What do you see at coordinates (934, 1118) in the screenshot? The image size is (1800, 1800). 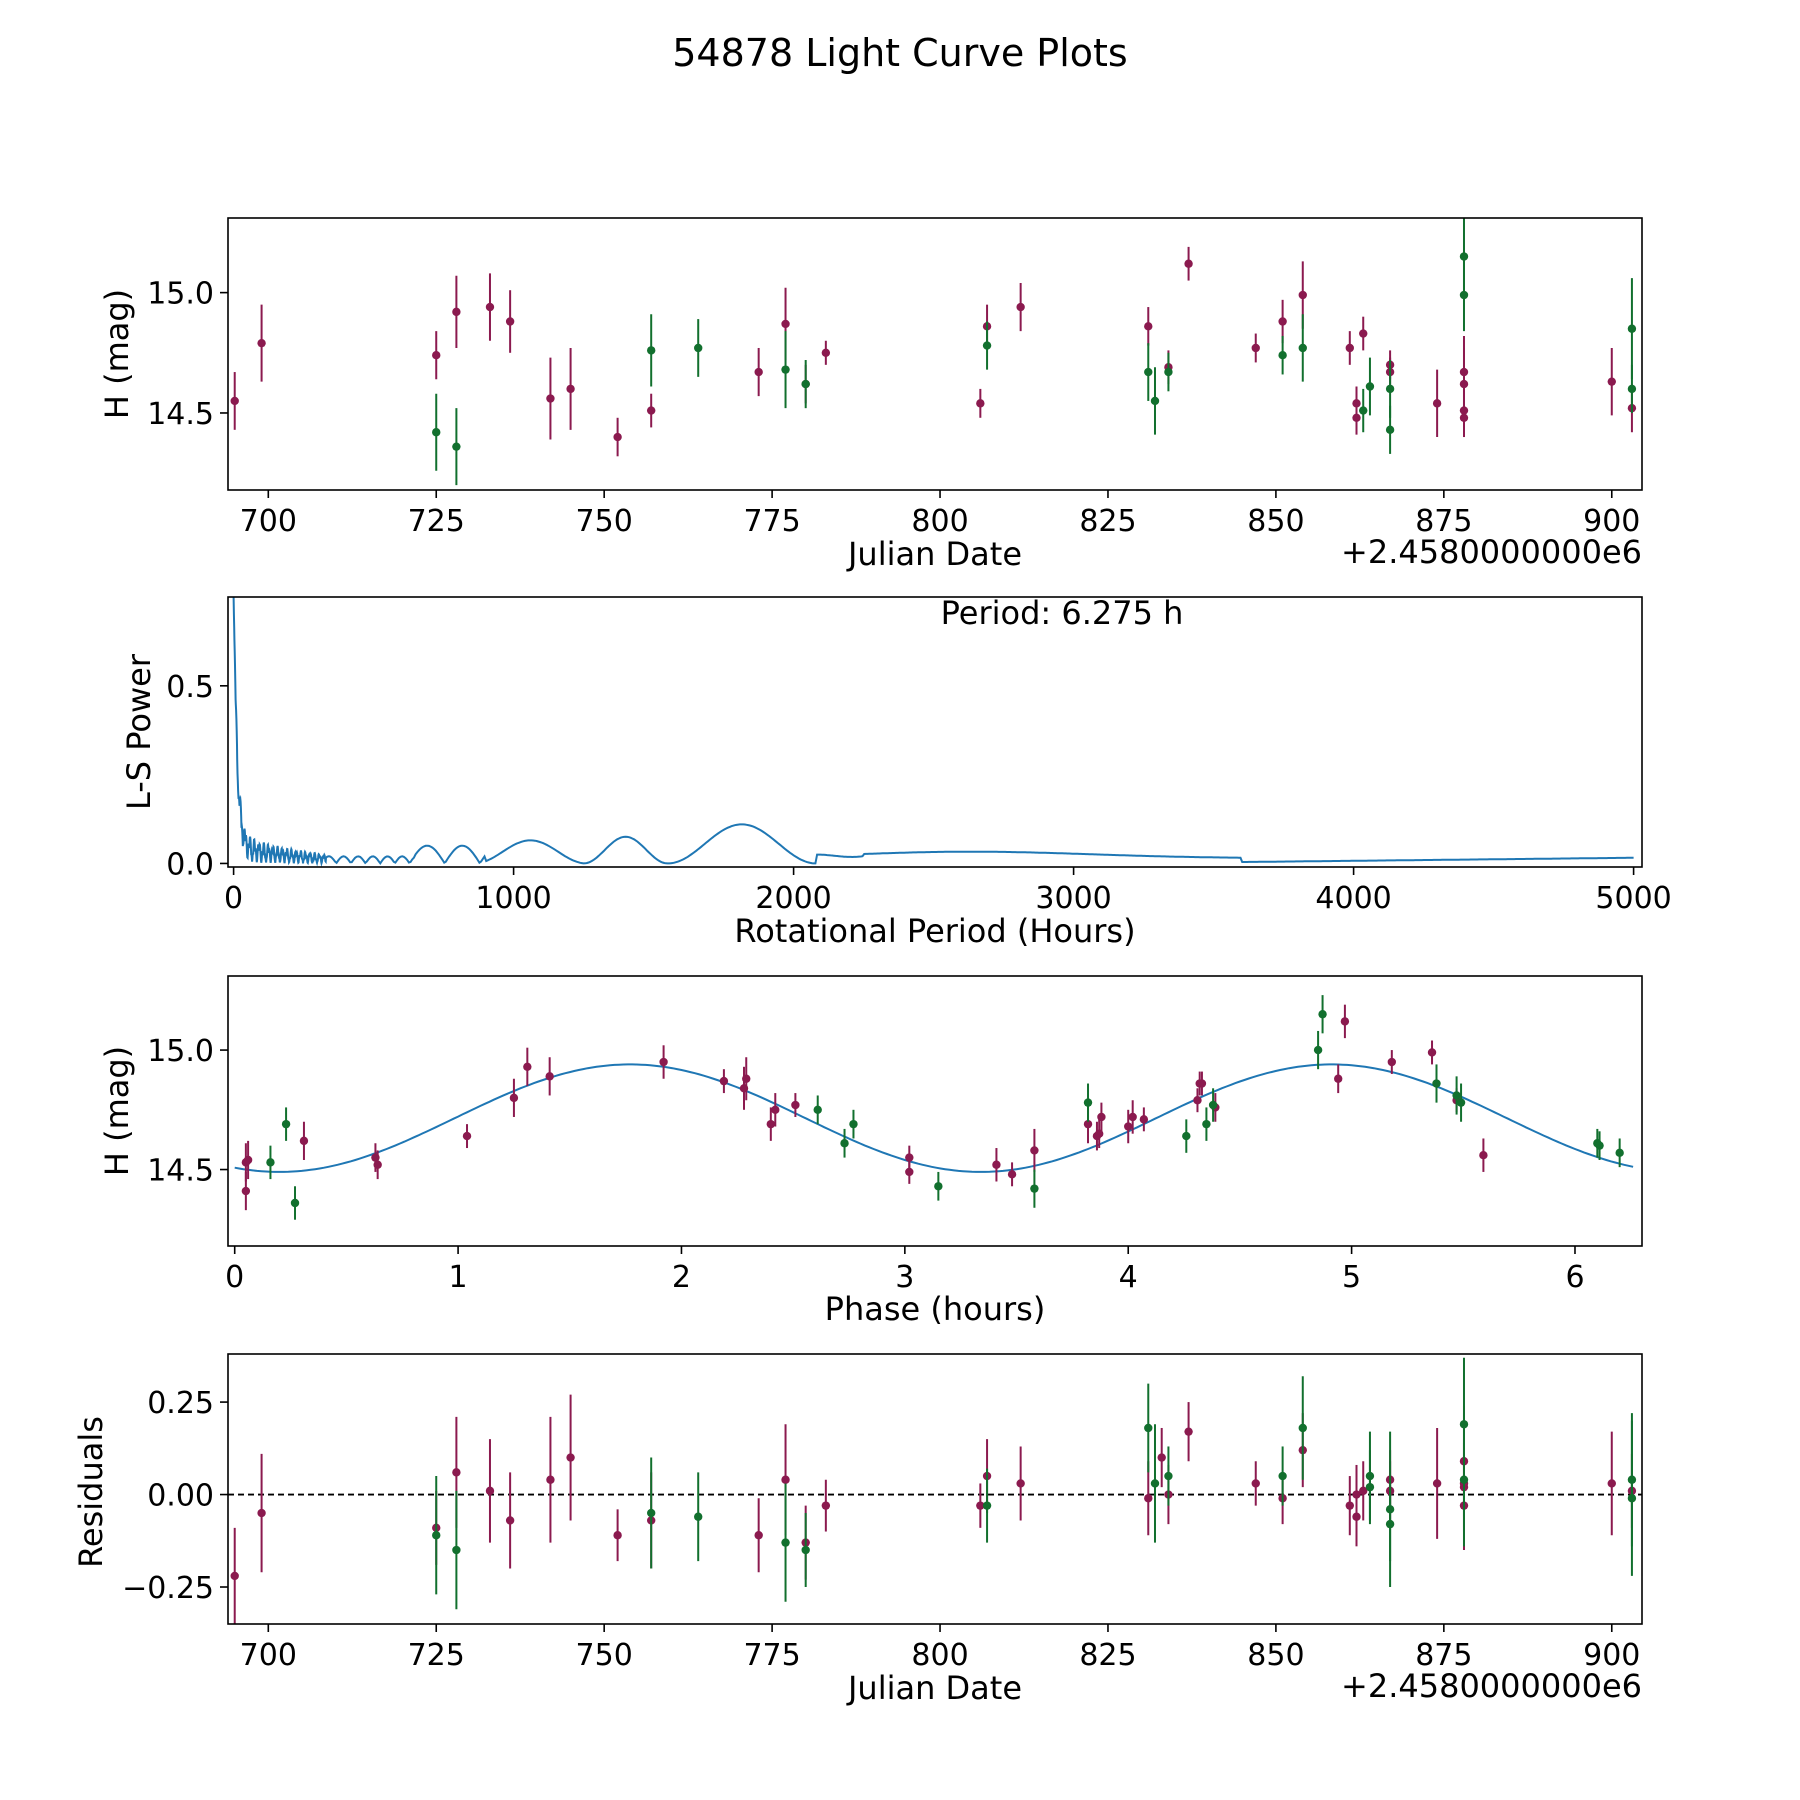 I see `fit-model-line` at bounding box center [934, 1118].